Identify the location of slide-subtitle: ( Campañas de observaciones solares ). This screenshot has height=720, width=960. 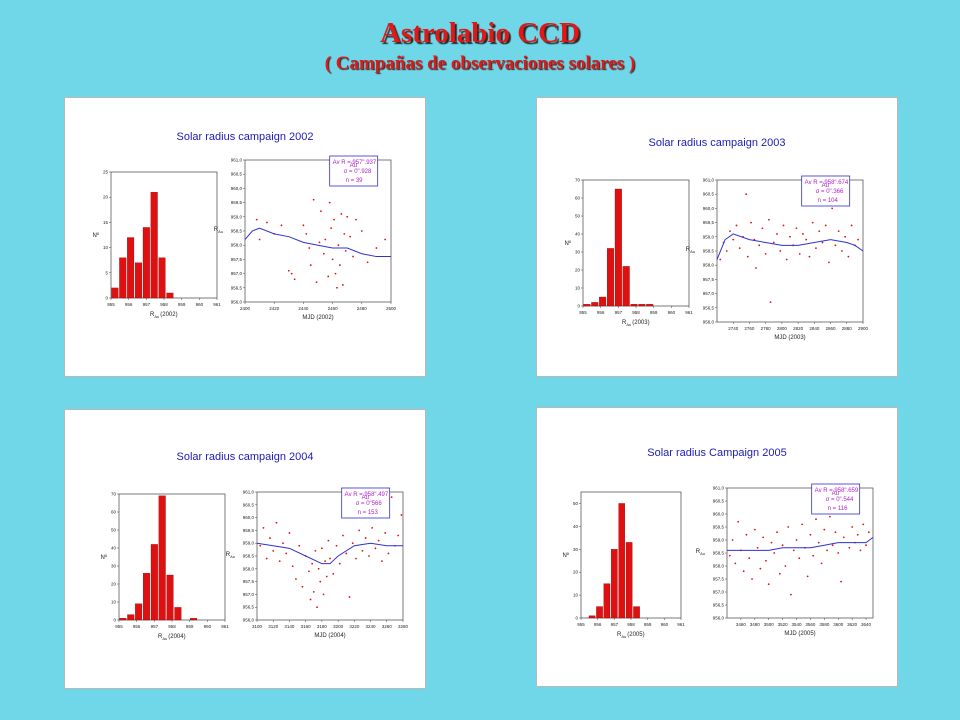
(480, 63).